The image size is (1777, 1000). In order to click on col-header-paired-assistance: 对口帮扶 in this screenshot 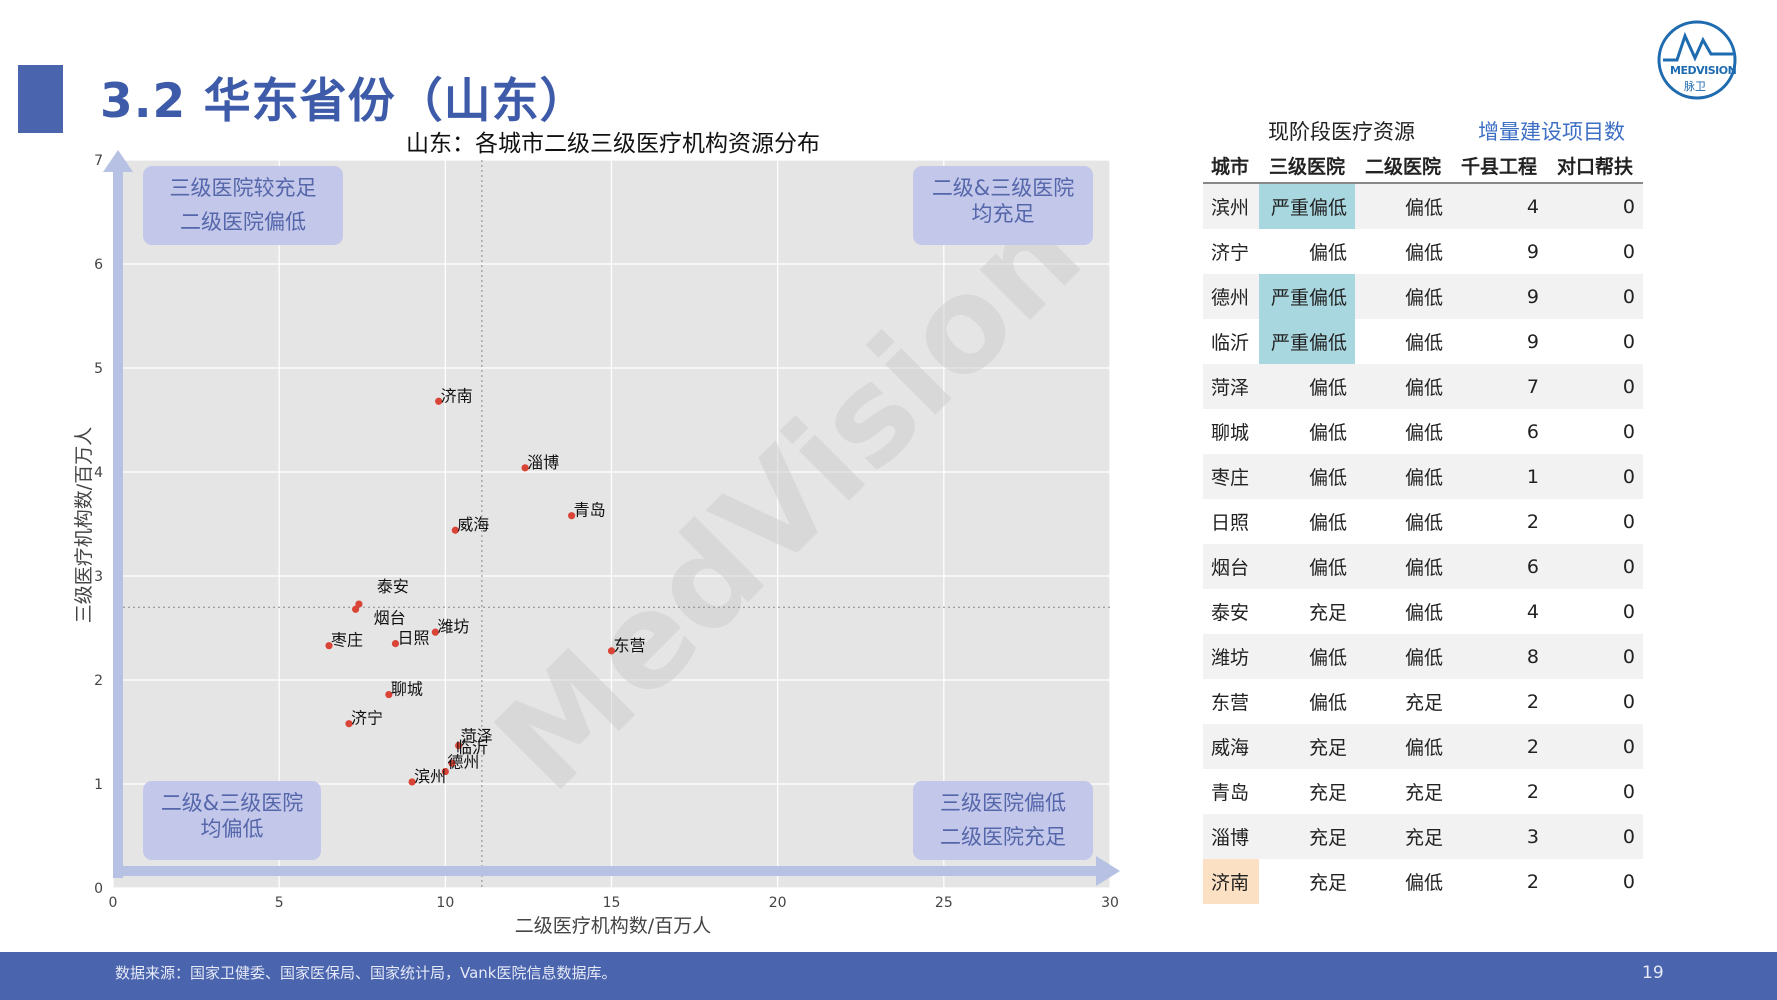, I will do `click(1595, 166)`.